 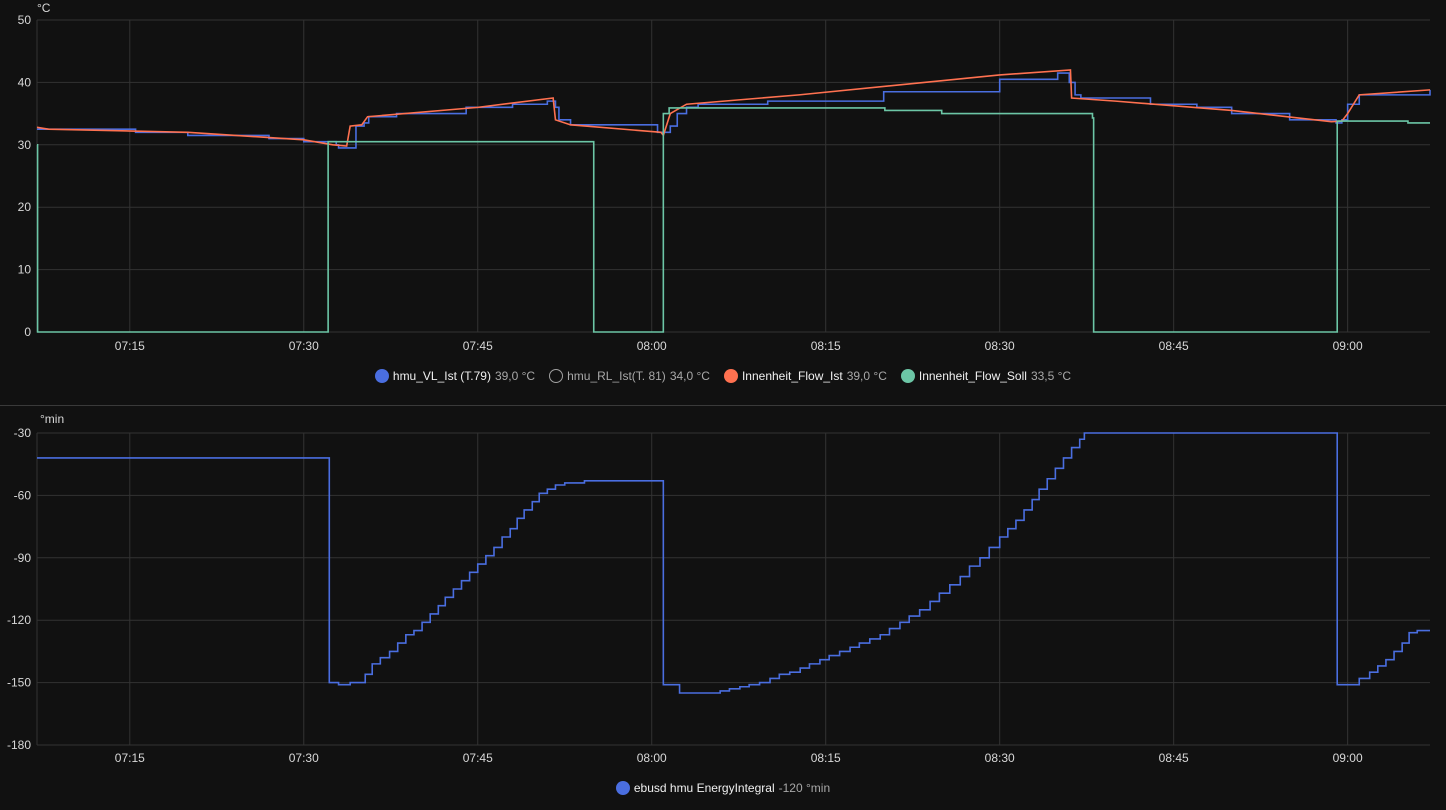 I want to click on legend-item: ebusd hmu EnergyIntegral -120 °min, so click(x=723, y=788).